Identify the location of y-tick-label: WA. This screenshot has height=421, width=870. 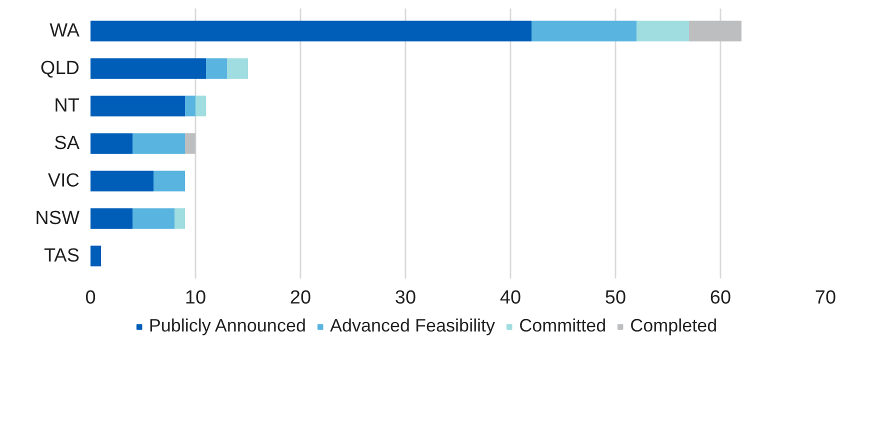
(65, 31).